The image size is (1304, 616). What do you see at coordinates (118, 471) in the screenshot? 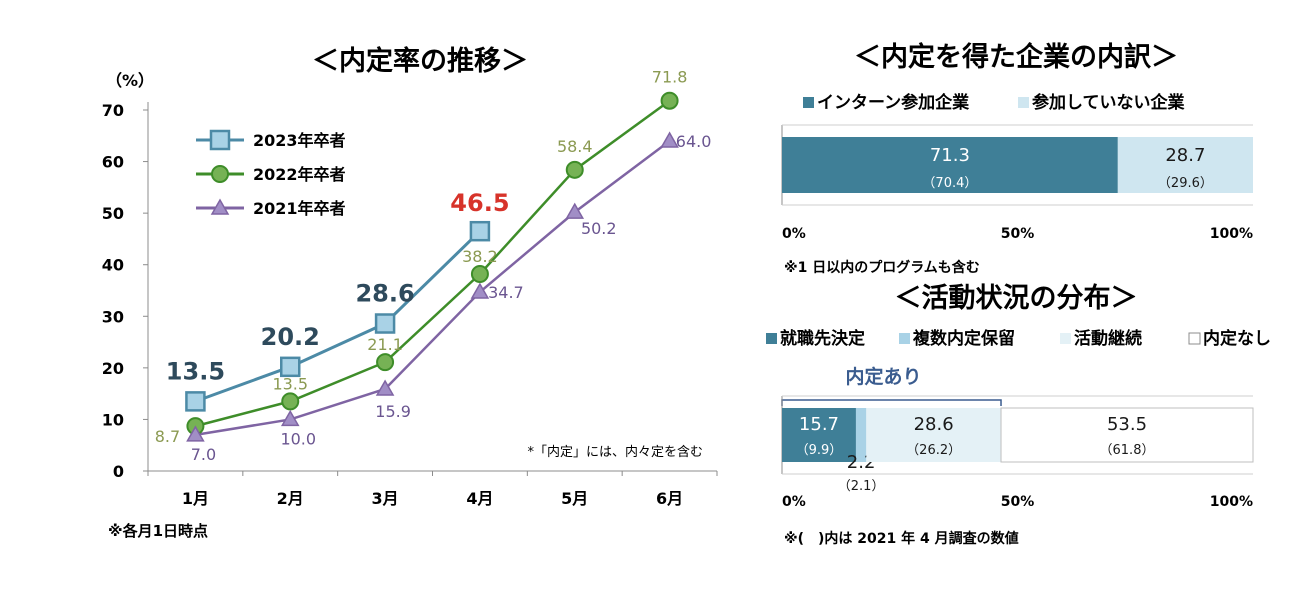
I see `y-tick-label: 0` at bounding box center [118, 471].